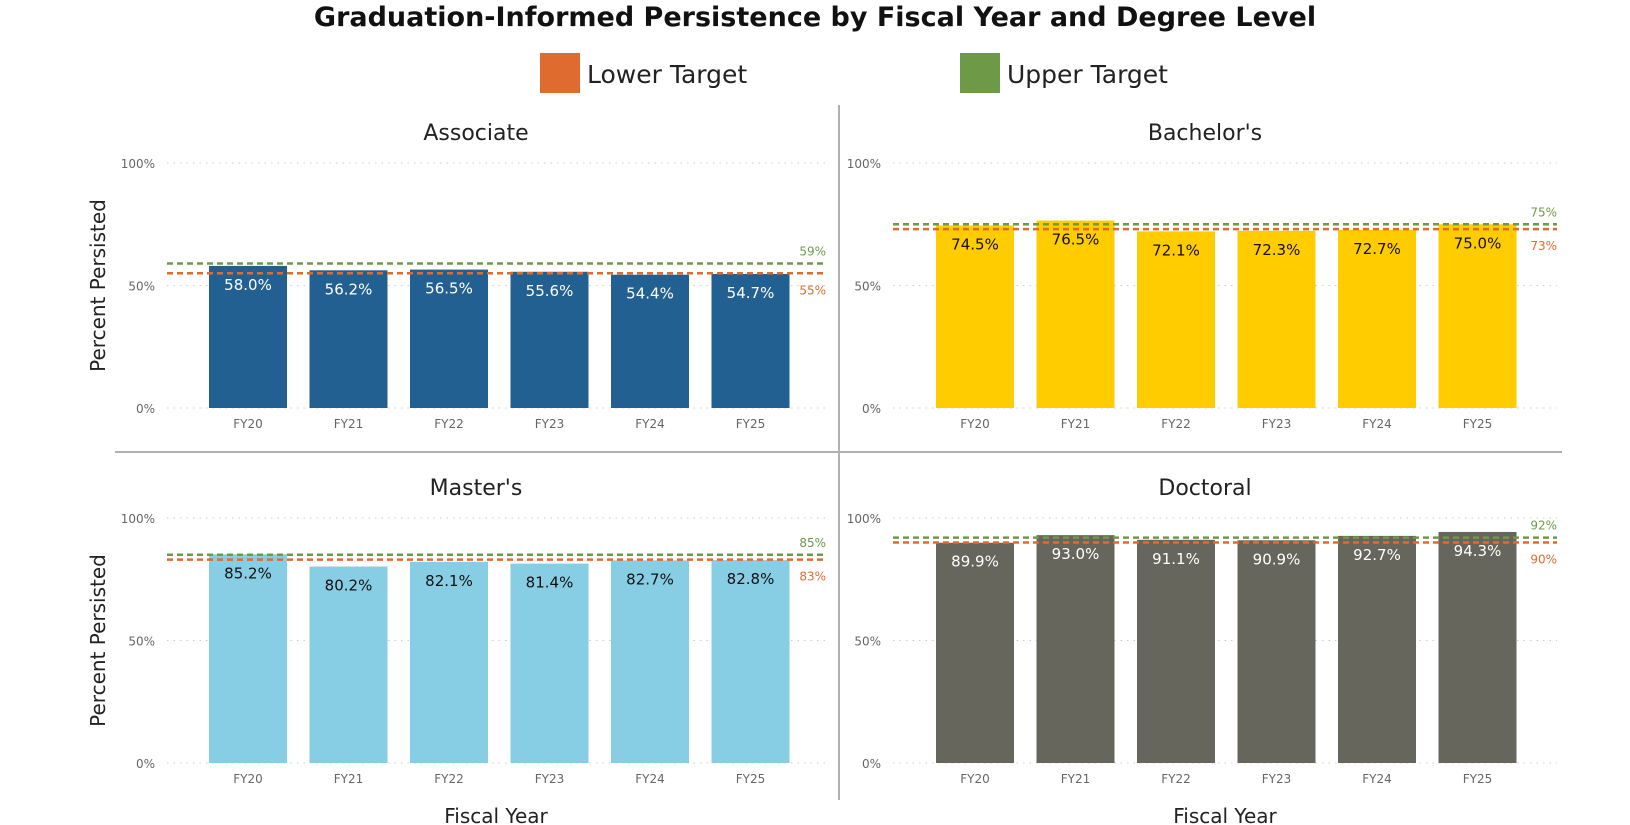 The width and height of the screenshot is (1630, 825). What do you see at coordinates (812, 290) in the screenshot?
I see `lower-target-label: 55%` at bounding box center [812, 290].